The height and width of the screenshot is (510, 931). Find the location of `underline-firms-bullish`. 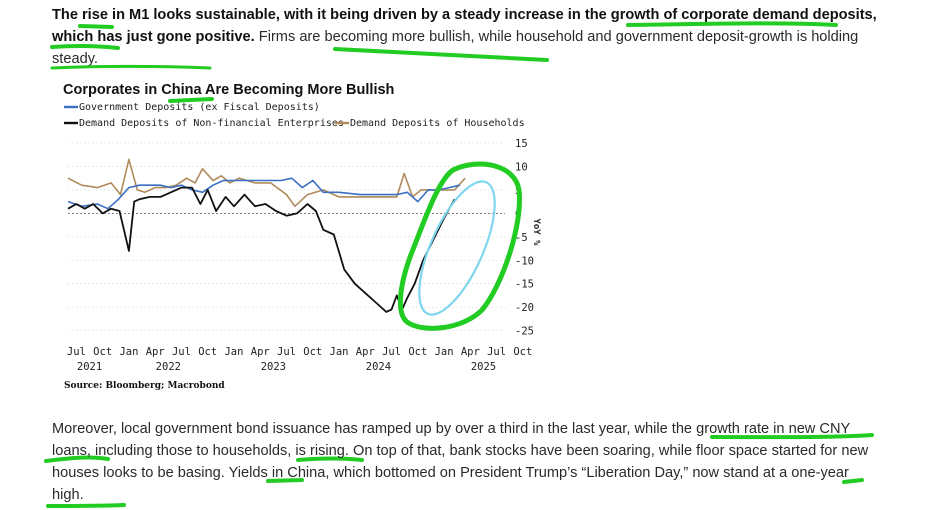

underline-firms-bullish is located at coordinates (441, 54).